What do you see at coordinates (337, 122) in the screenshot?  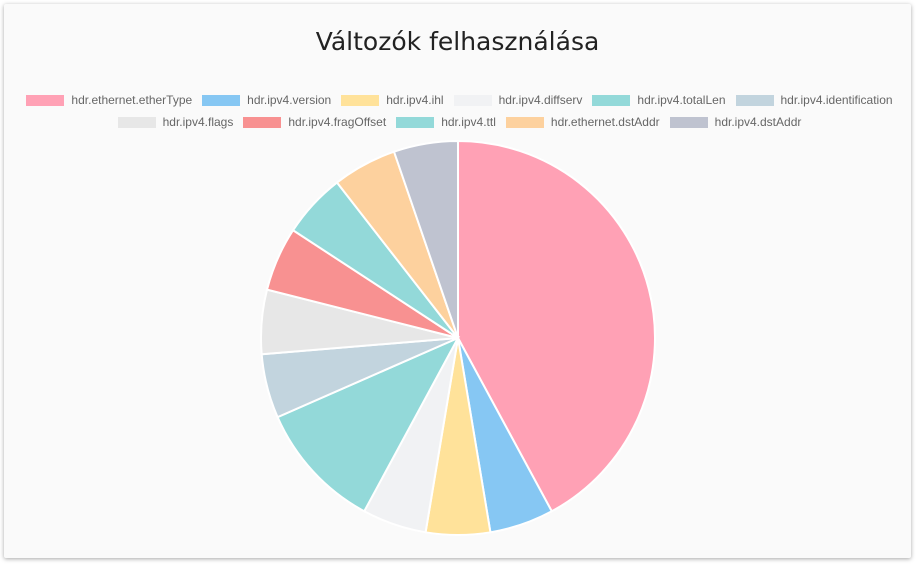 I see `legend-label: hdr.ipv4.fragOffset` at bounding box center [337, 122].